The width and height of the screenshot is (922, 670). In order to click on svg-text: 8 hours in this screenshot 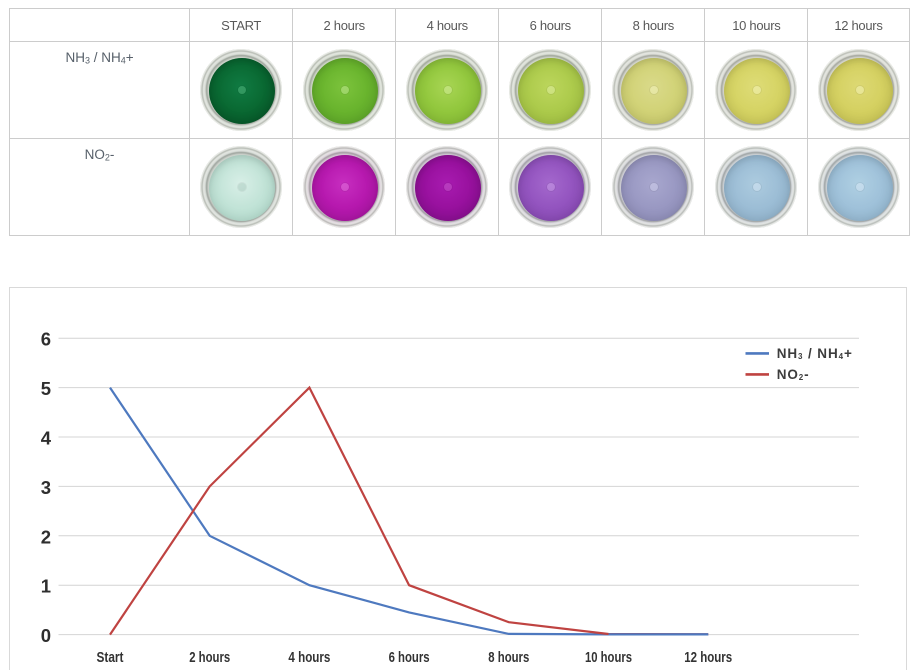, I will do `click(508, 657)`.